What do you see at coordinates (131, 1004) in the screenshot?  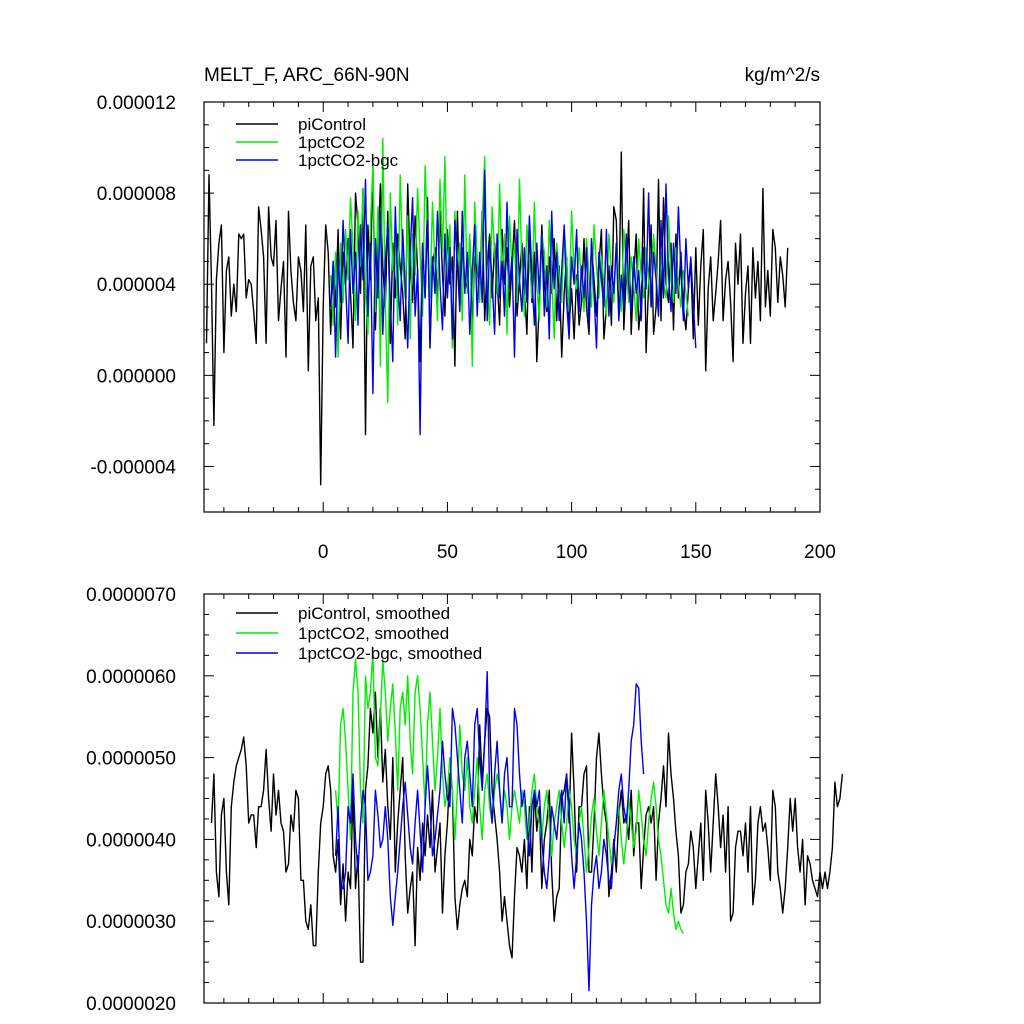 I see `y-tick-label: 0.0000020` at bounding box center [131, 1004].